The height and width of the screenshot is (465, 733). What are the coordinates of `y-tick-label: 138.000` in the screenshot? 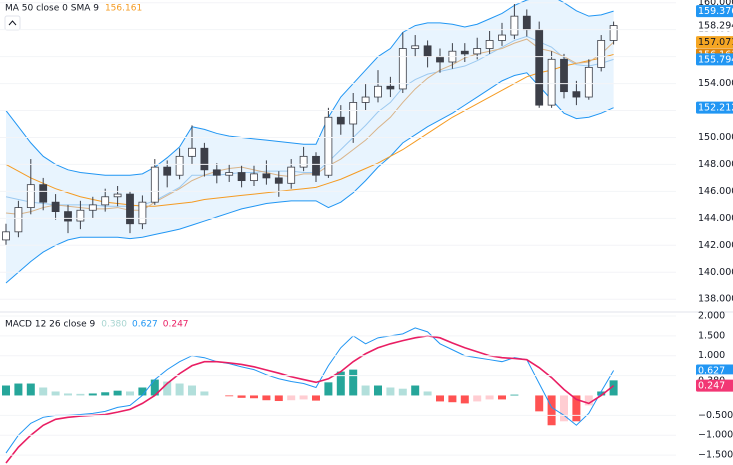 It's located at (715, 299).